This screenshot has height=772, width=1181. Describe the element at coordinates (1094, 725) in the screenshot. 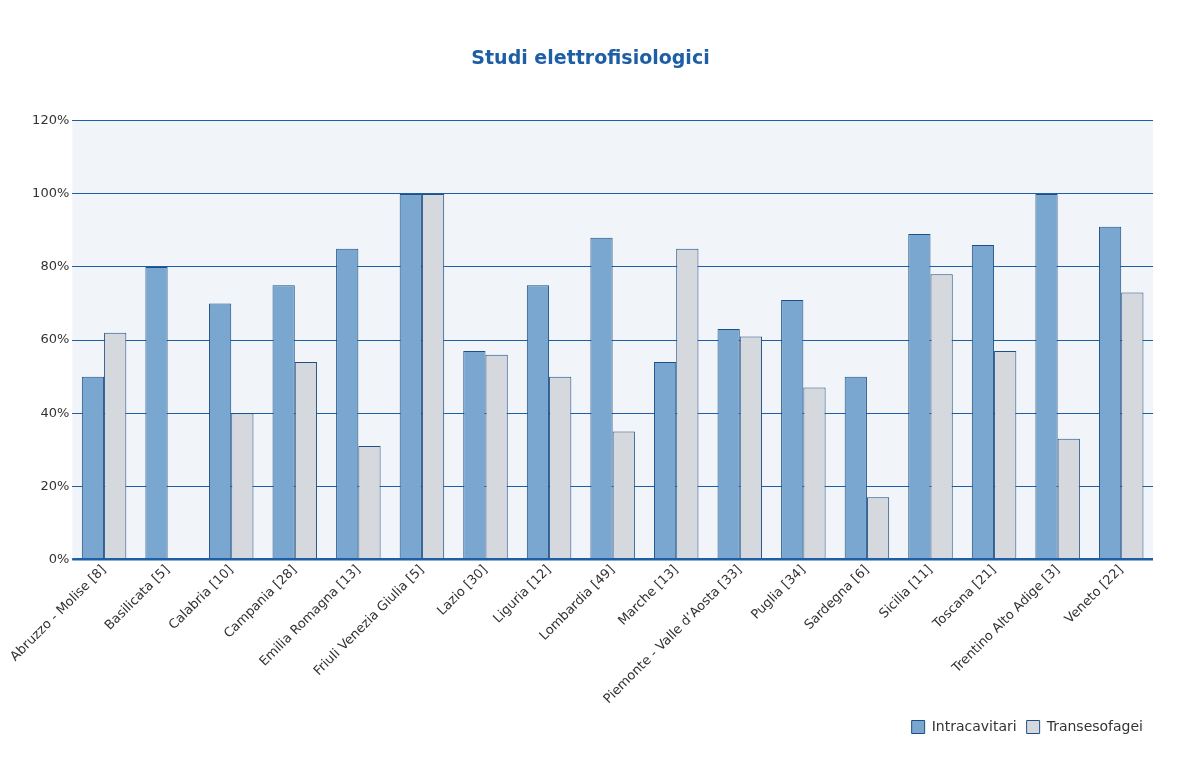

I see `legend-label: Transesofagei` at that location.